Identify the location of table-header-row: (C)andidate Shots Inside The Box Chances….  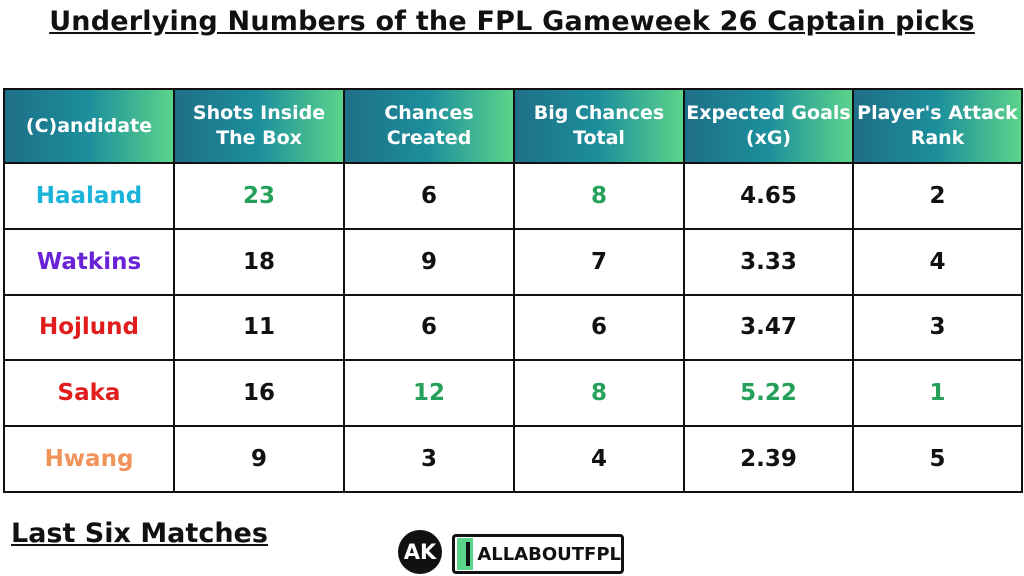
(513, 126).